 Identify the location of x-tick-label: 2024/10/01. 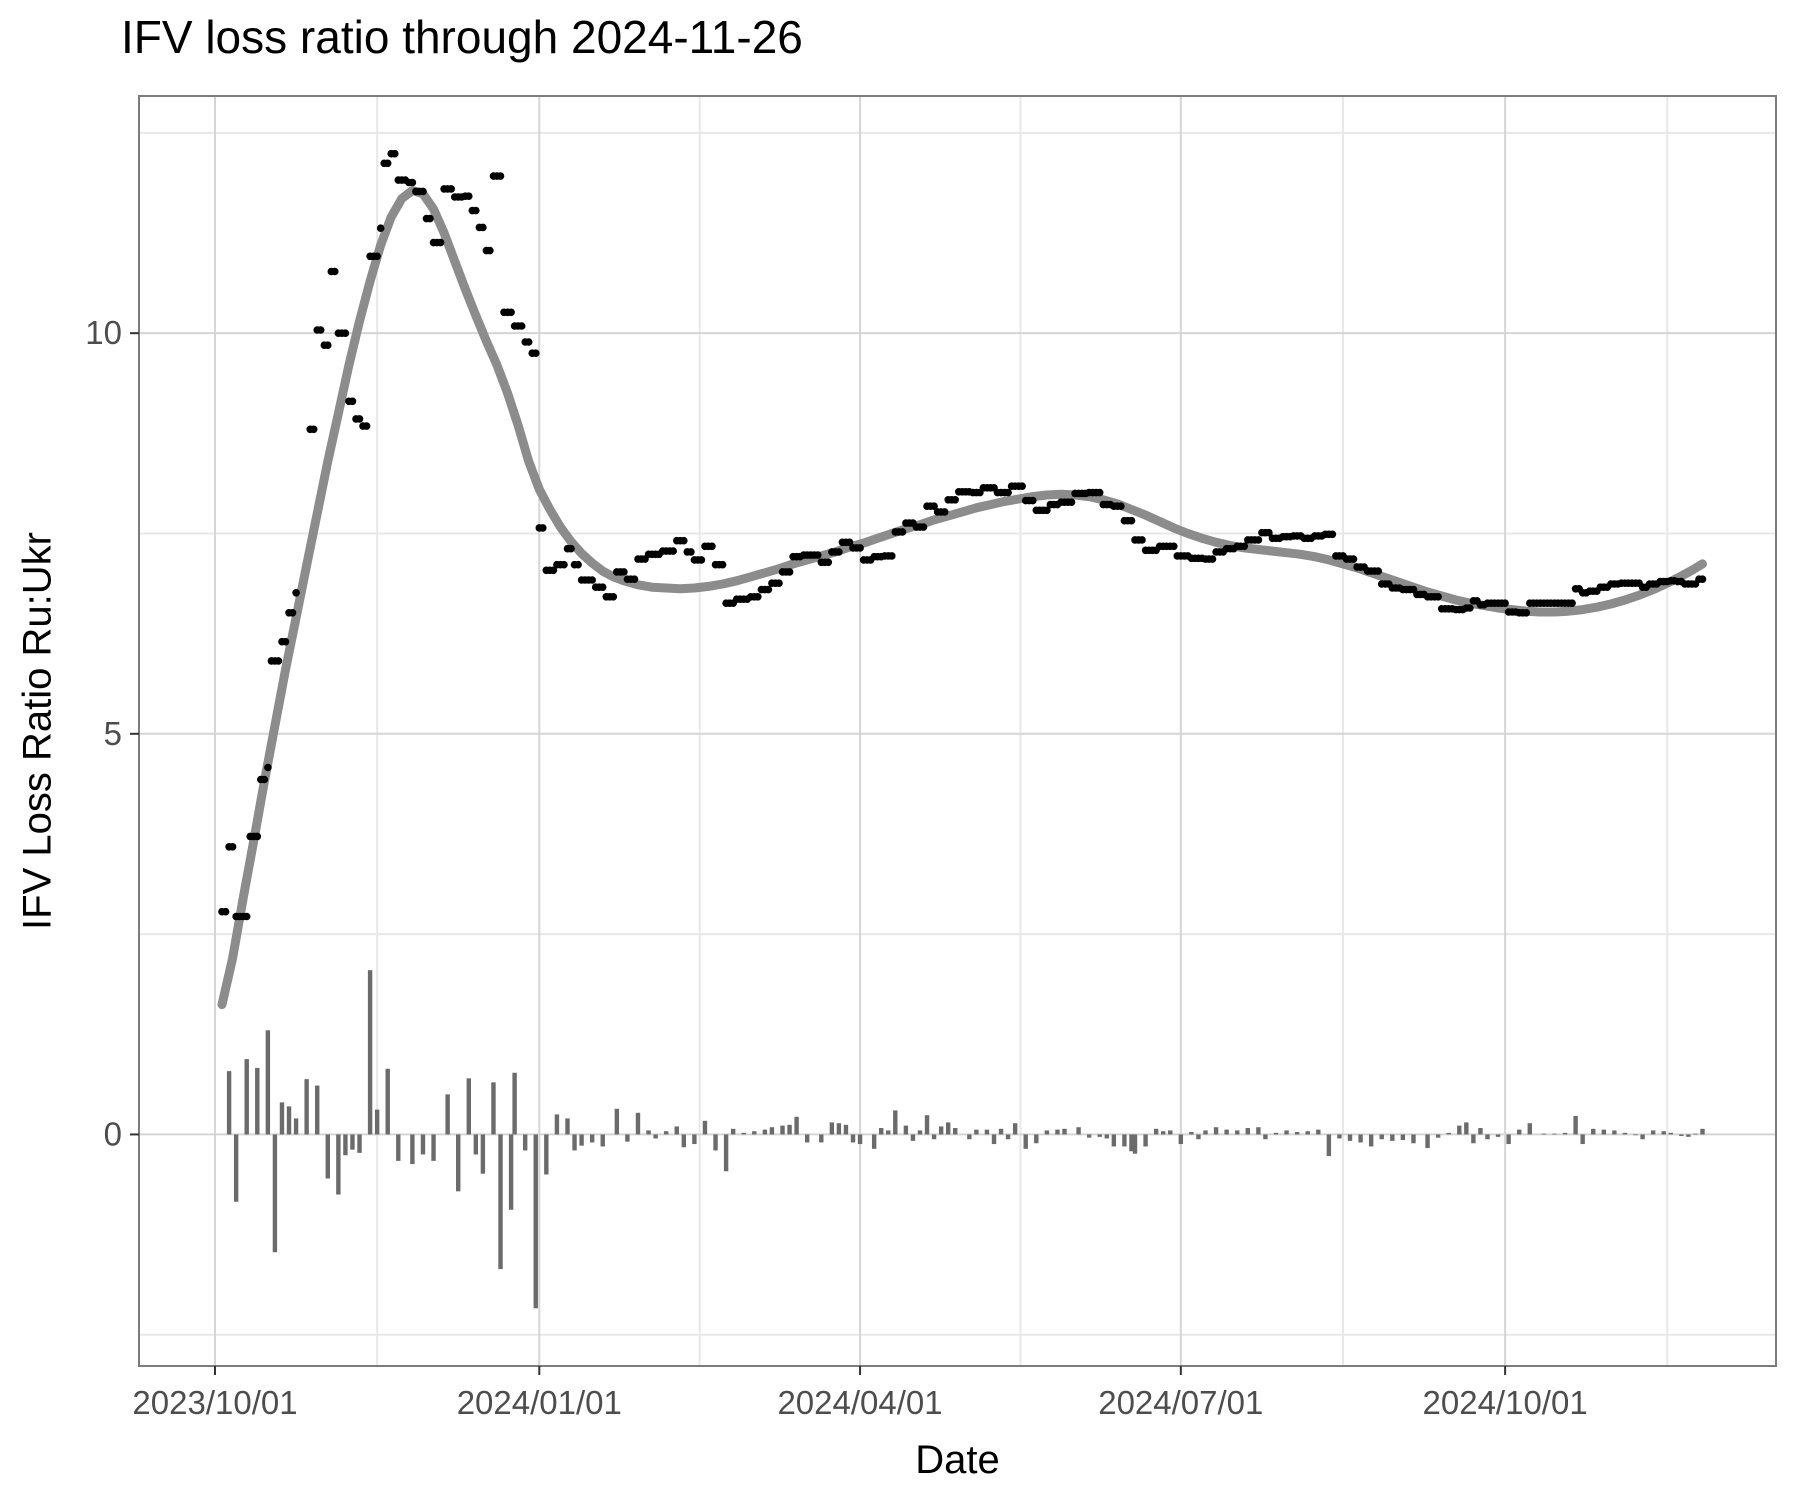
(1505, 1402).